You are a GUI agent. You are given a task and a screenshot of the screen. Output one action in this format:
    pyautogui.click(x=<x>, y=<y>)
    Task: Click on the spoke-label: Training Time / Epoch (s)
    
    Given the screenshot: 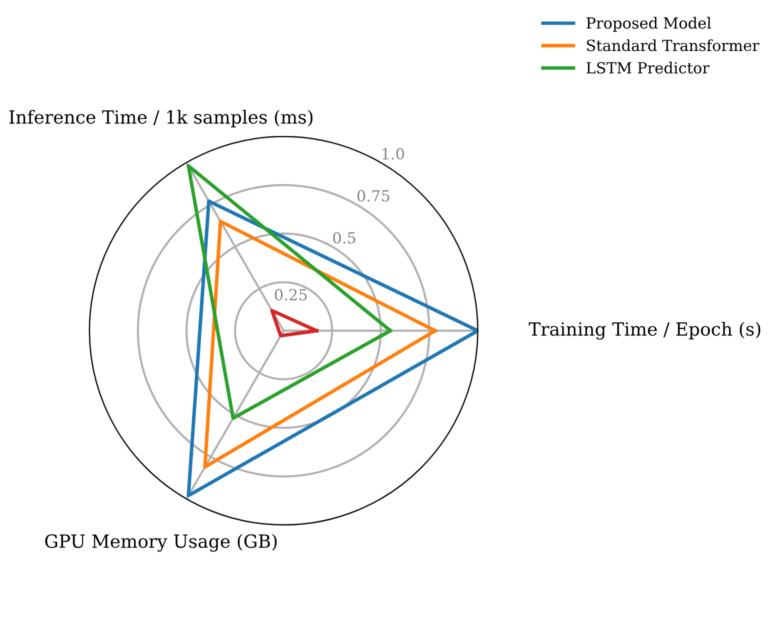 What is the action you would take?
    pyautogui.click(x=644, y=331)
    